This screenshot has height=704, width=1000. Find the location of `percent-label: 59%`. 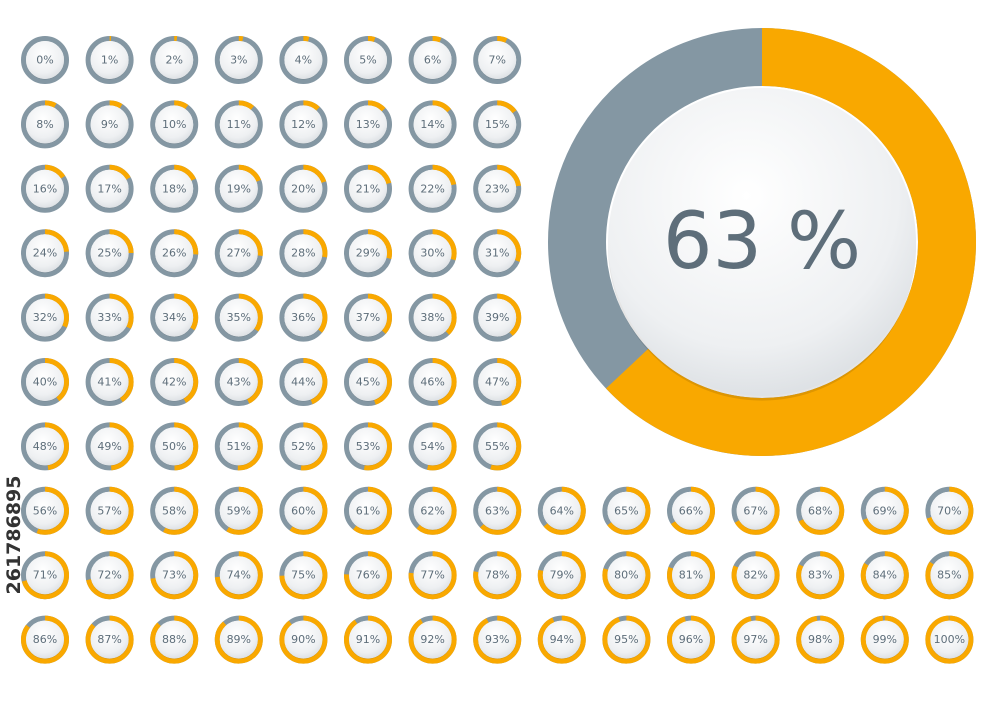

percent-label: 59% is located at coordinates (239, 510).